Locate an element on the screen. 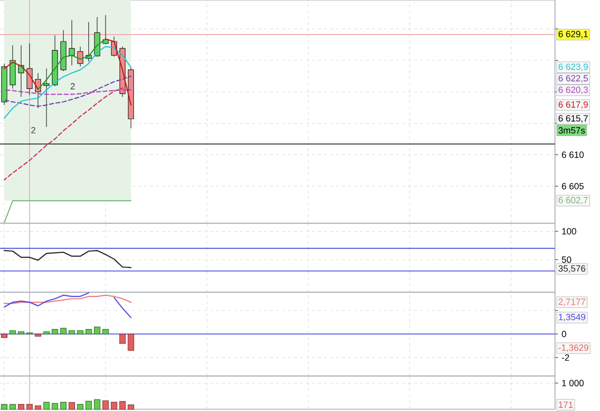 The width and height of the screenshot is (600, 411). y-tick-label: 6 605 is located at coordinates (573, 186).